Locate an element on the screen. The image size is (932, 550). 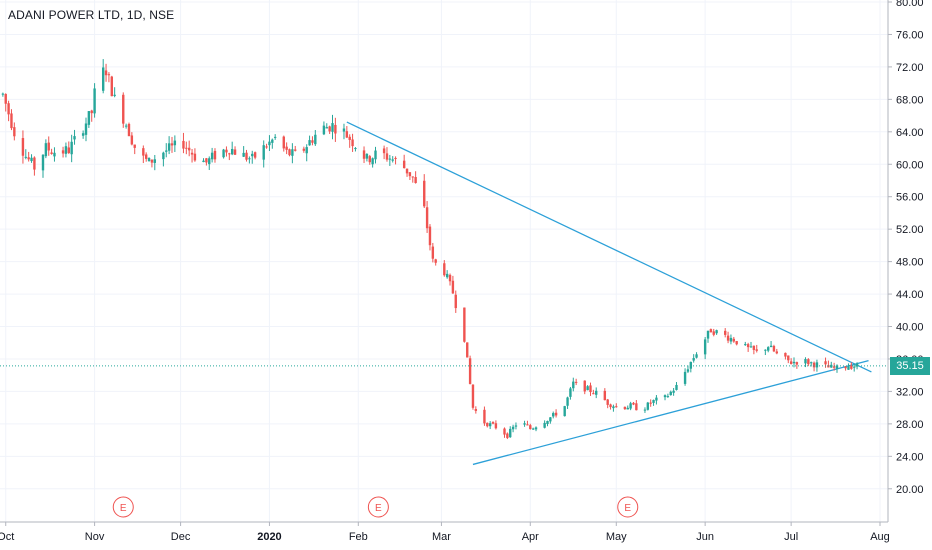
time-tick-label: Feb is located at coordinates (358, 537).